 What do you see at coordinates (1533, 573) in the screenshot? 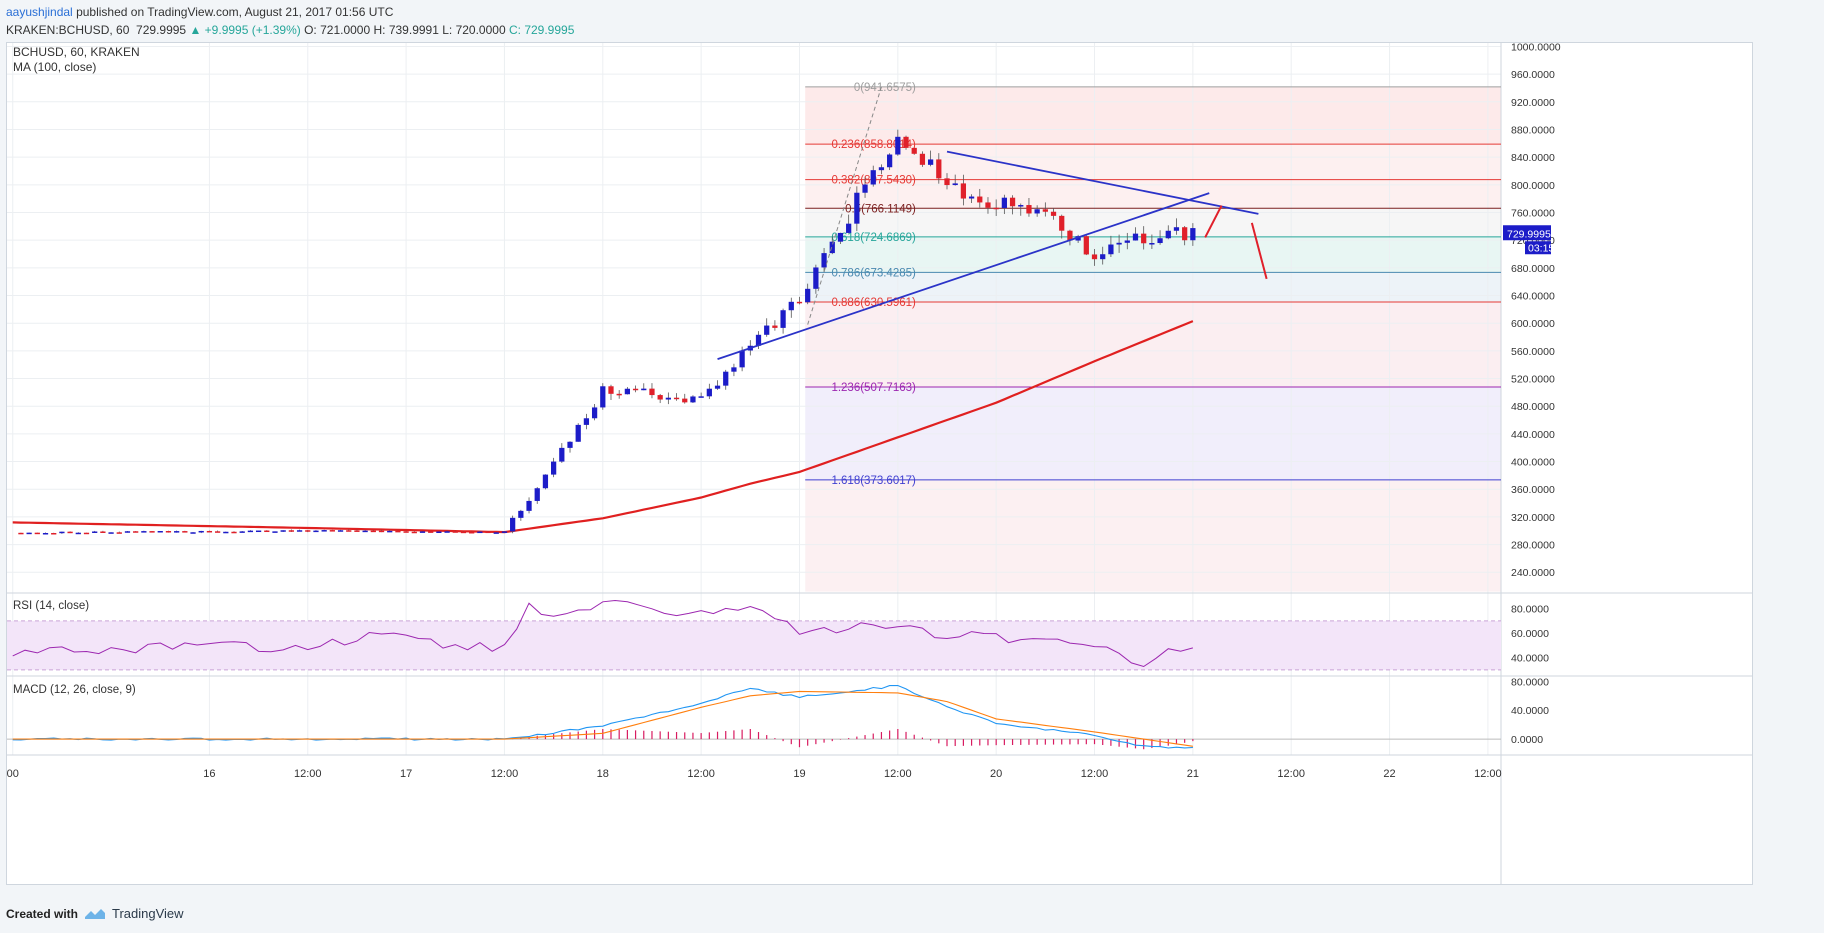
I see `price-tick-label: 240.0000` at bounding box center [1533, 573].